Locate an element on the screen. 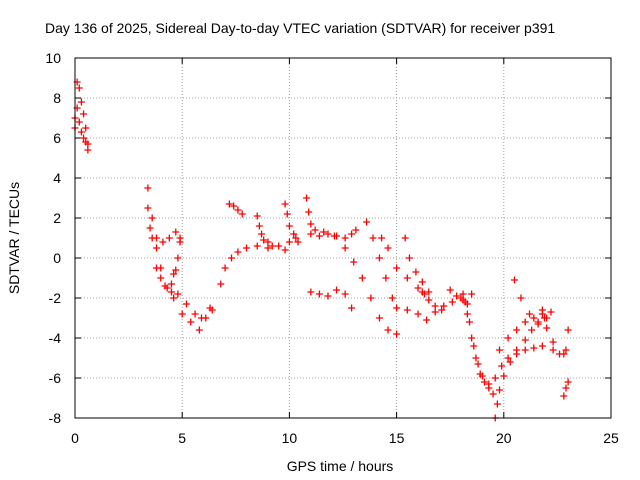 This screenshot has height=480, width=640. y-tick-label: -2 is located at coordinates (55, 298).